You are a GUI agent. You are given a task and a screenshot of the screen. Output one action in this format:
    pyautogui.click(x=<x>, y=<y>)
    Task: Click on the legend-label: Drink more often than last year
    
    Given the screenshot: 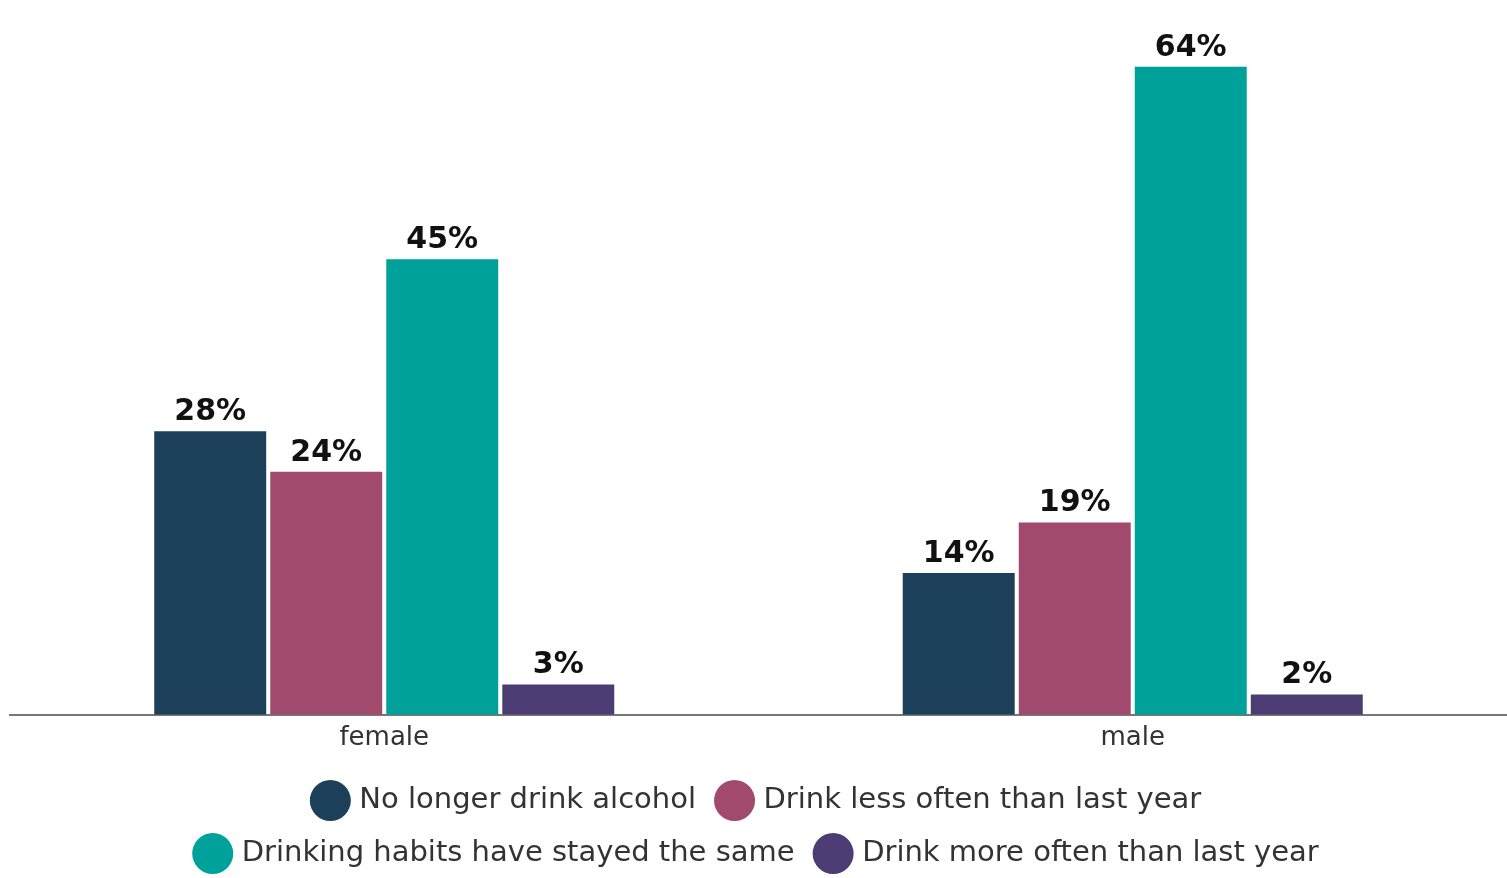 What is the action you would take?
    pyautogui.click(x=1090, y=851)
    